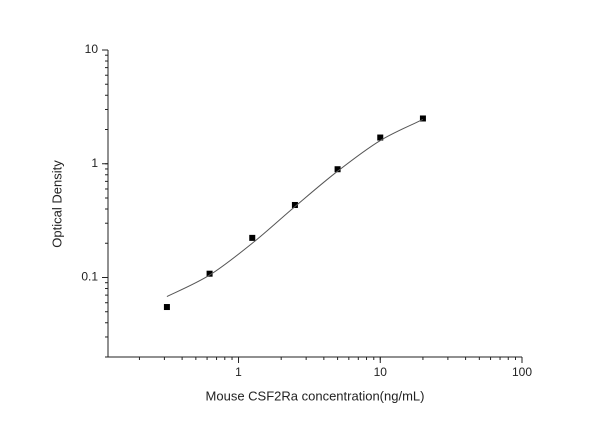 The image size is (608, 429). I want to click on y-tick-label: 1, so click(94, 163).